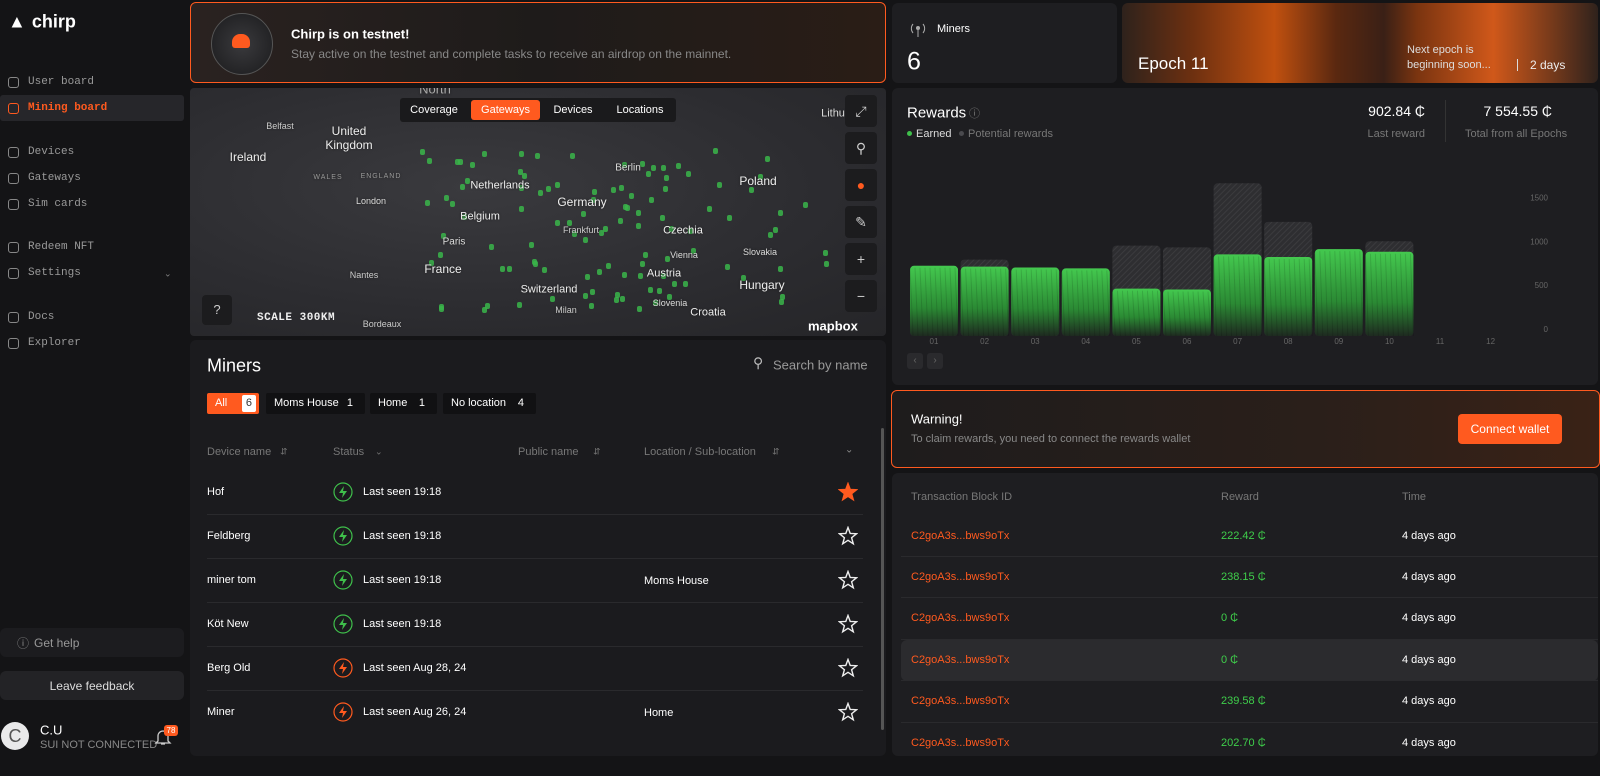 Image resolution: width=1600 pixels, height=776 pixels. What do you see at coordinates (57, 643) in the screenshot?
I see `get-help: Get help` at bounding box center [57, 643].